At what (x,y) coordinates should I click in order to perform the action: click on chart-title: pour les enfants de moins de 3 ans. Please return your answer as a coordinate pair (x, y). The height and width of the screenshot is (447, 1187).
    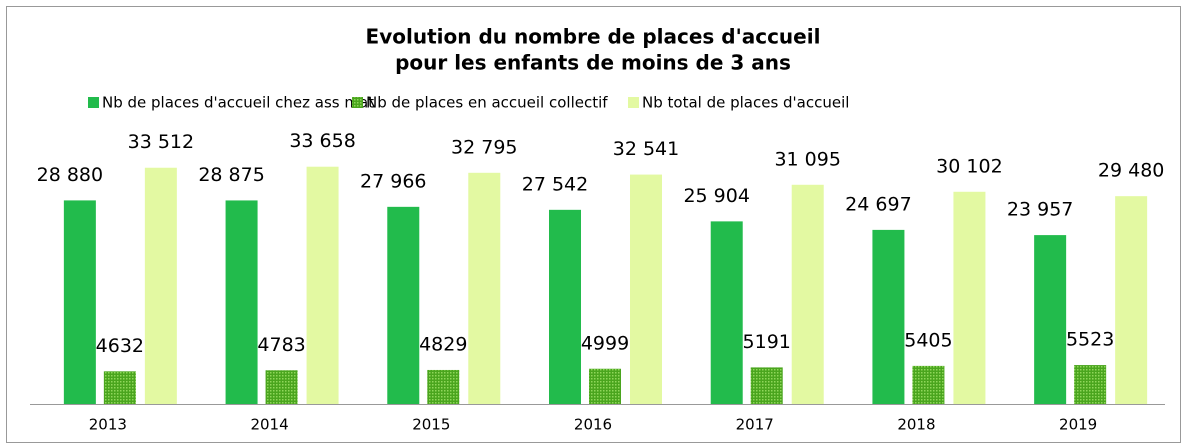
    Looking at the image, I should click on (593, 63).